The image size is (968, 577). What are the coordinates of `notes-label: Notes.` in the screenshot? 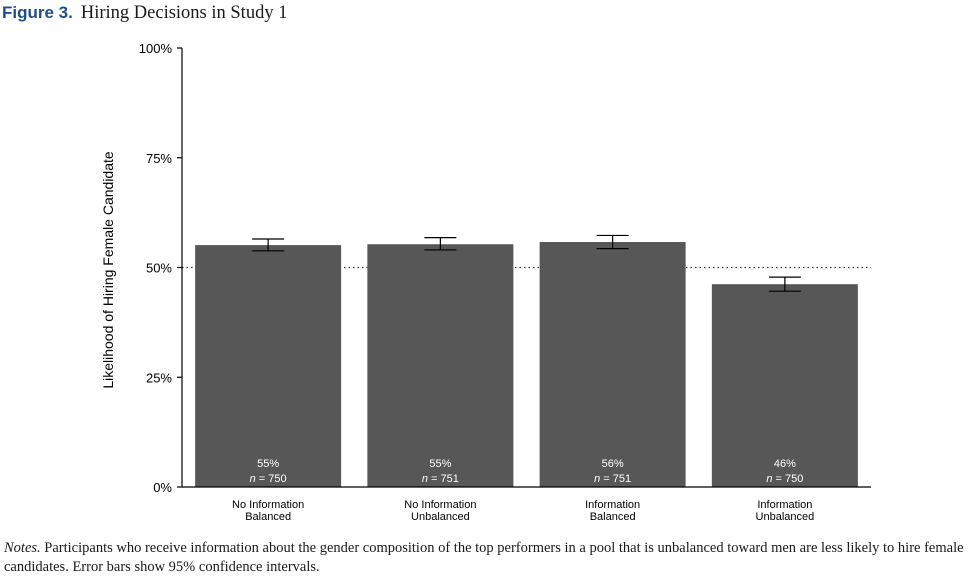 It's located at (22, 548).